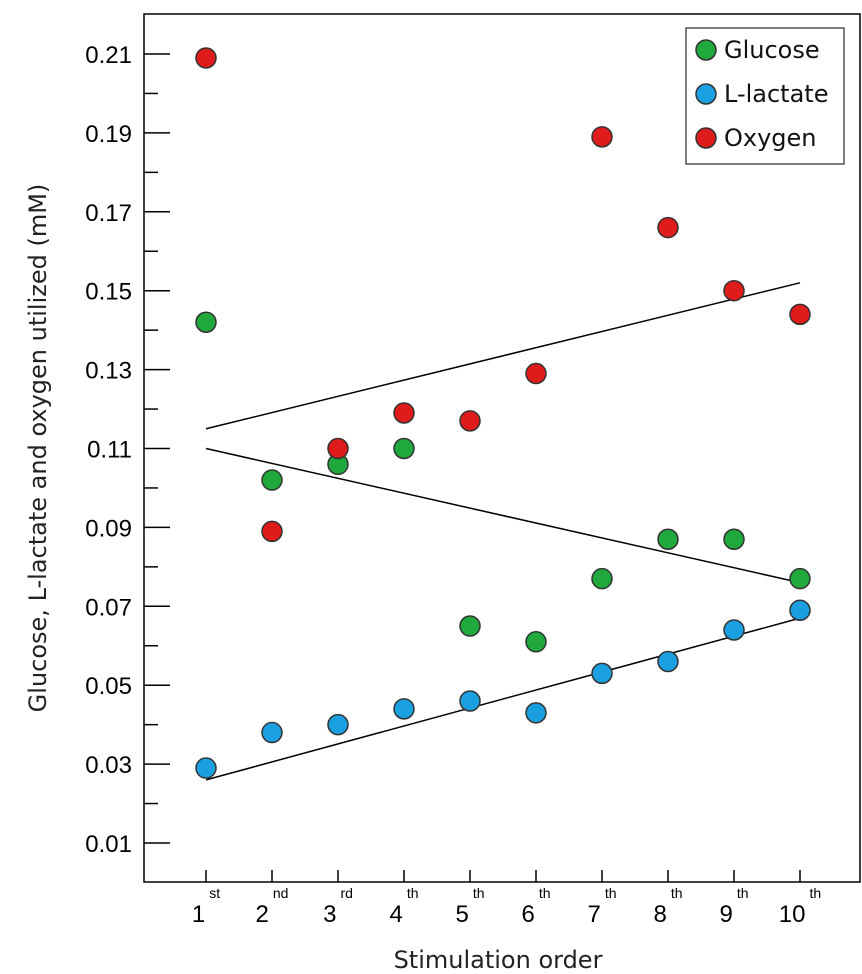 This screenshot has width=862, height=974. Describe the element at coordinates (527, 914) in the screenshot. I see `x-tick-number: 6` at that location.